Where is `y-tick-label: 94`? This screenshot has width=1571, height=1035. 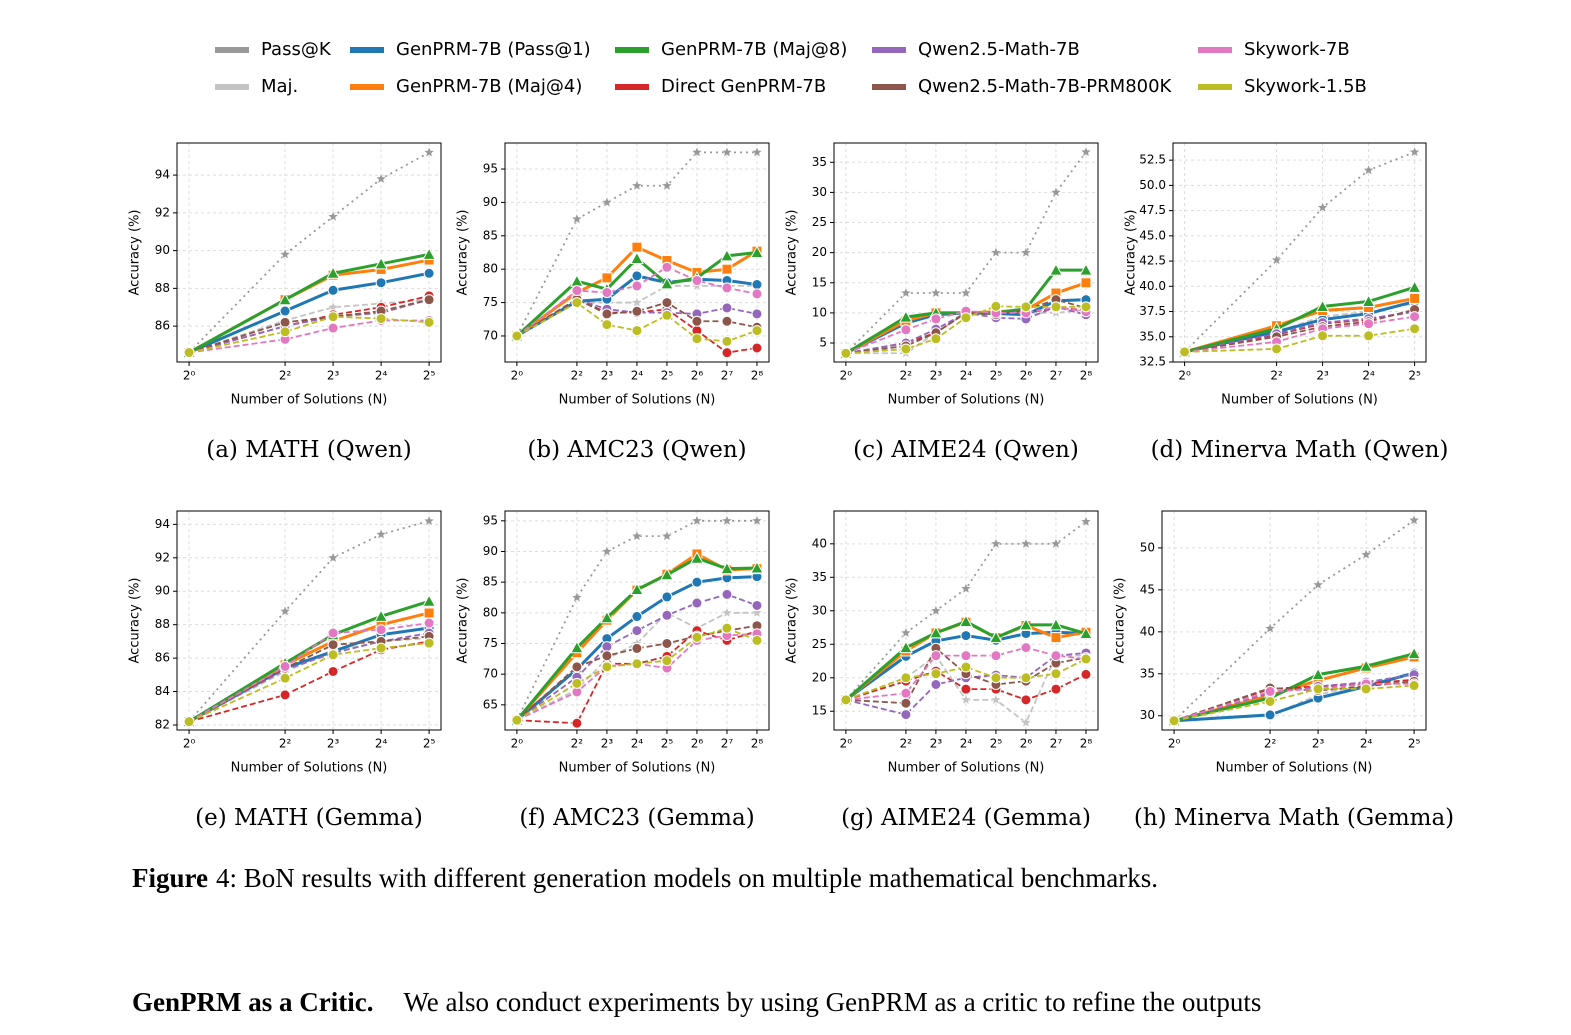
y-tick-label: 94 is located at coordinates (162, 175).